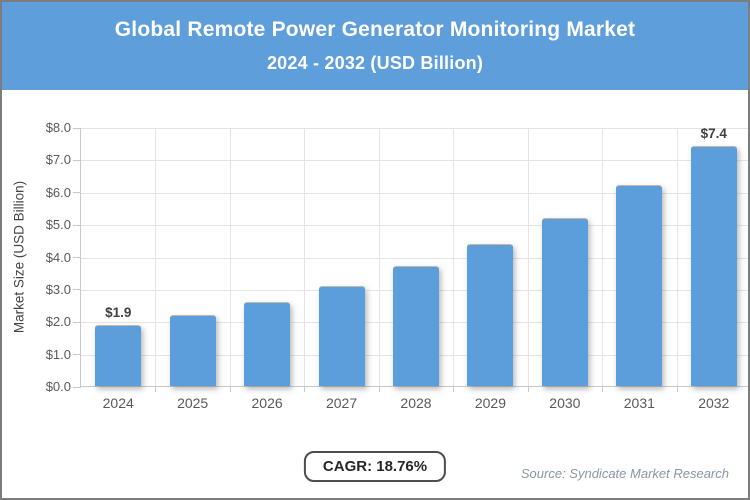  Describe the element at coordinates (565, 403) in the screenshot. I see `x-tick-label: 2030` at that location.